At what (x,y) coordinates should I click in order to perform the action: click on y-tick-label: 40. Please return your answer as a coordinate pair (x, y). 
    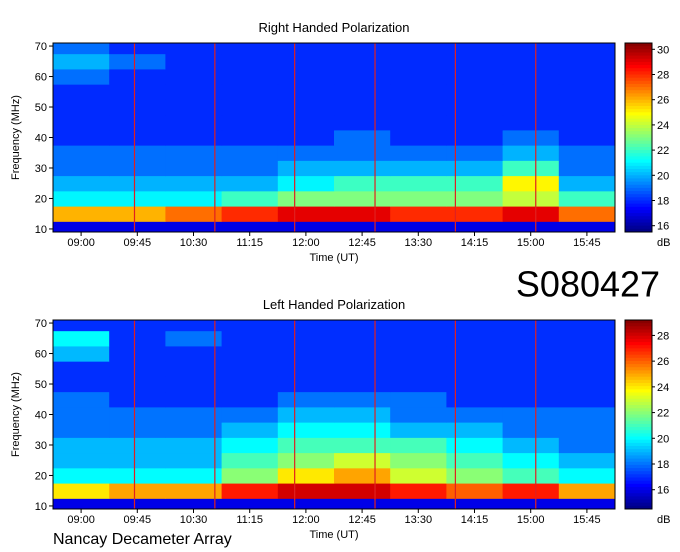
    Looking at the image, I should click on (41, 139).